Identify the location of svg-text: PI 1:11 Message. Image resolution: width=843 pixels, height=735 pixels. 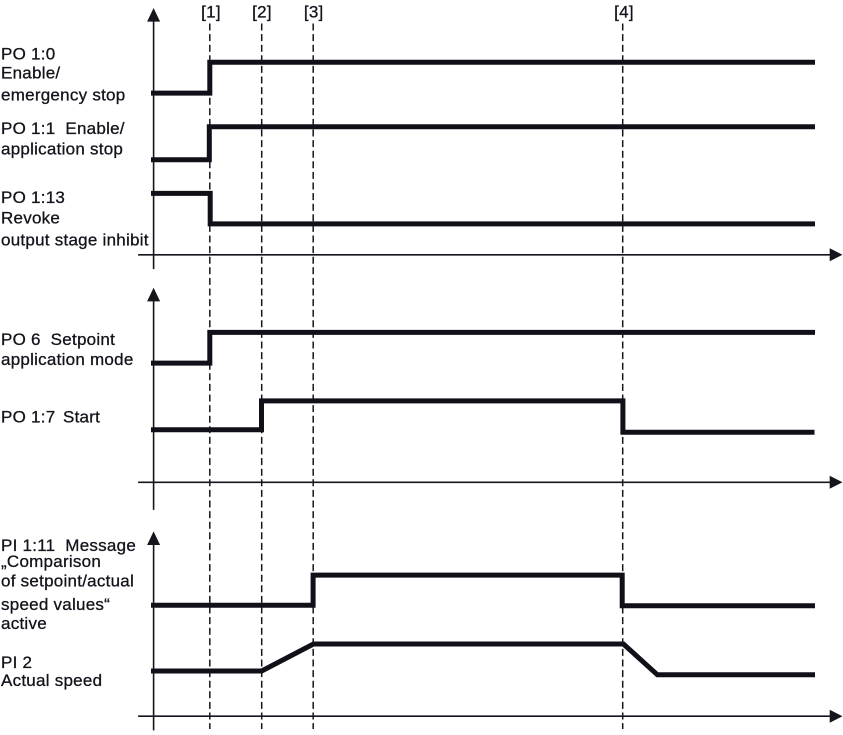
(68, 545).